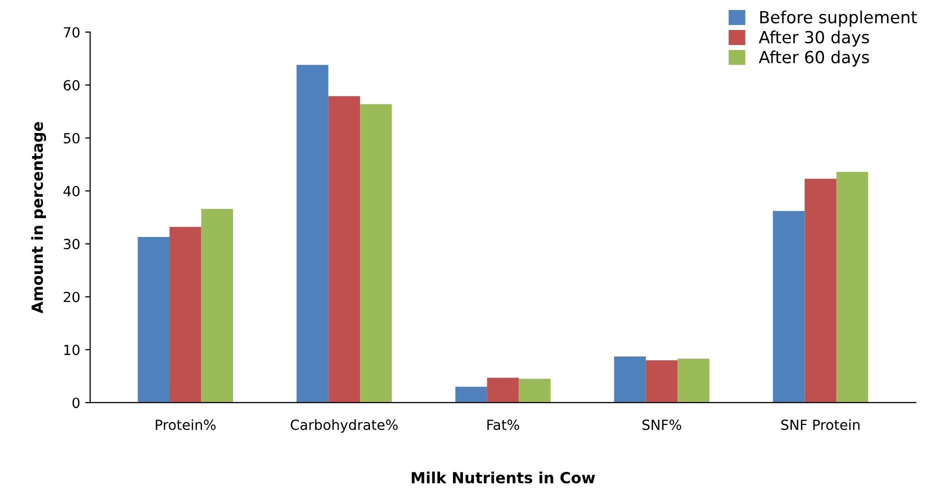 The width and height of the screenshot is (949, 494). Describe the element at coordinates (503, 478) in the screenshot. I see `x-axis-title: Milk Nutrients in Cow` at that location.